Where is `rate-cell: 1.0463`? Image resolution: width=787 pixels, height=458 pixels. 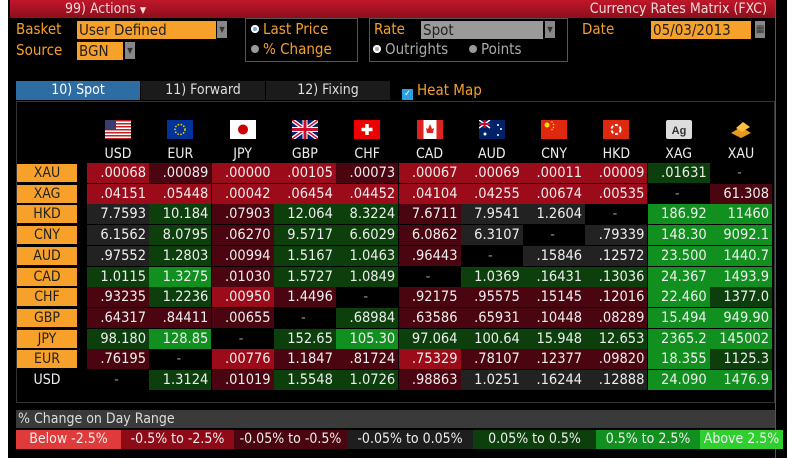
rate-cell: 1.0463 is located at coordinates (367, 255).